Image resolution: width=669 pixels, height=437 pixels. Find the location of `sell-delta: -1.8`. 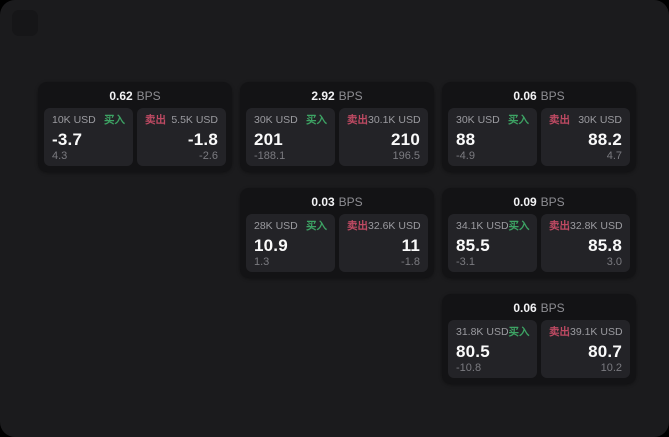

sell-delta: -1.8 is located at coordinates (410, 262).